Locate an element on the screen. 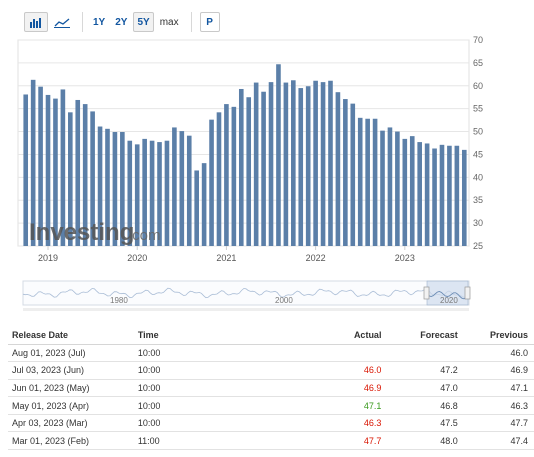 The height and width of the screenshot is (457, 534). y-tick-label: 35 is located at coordinates (478, 200).